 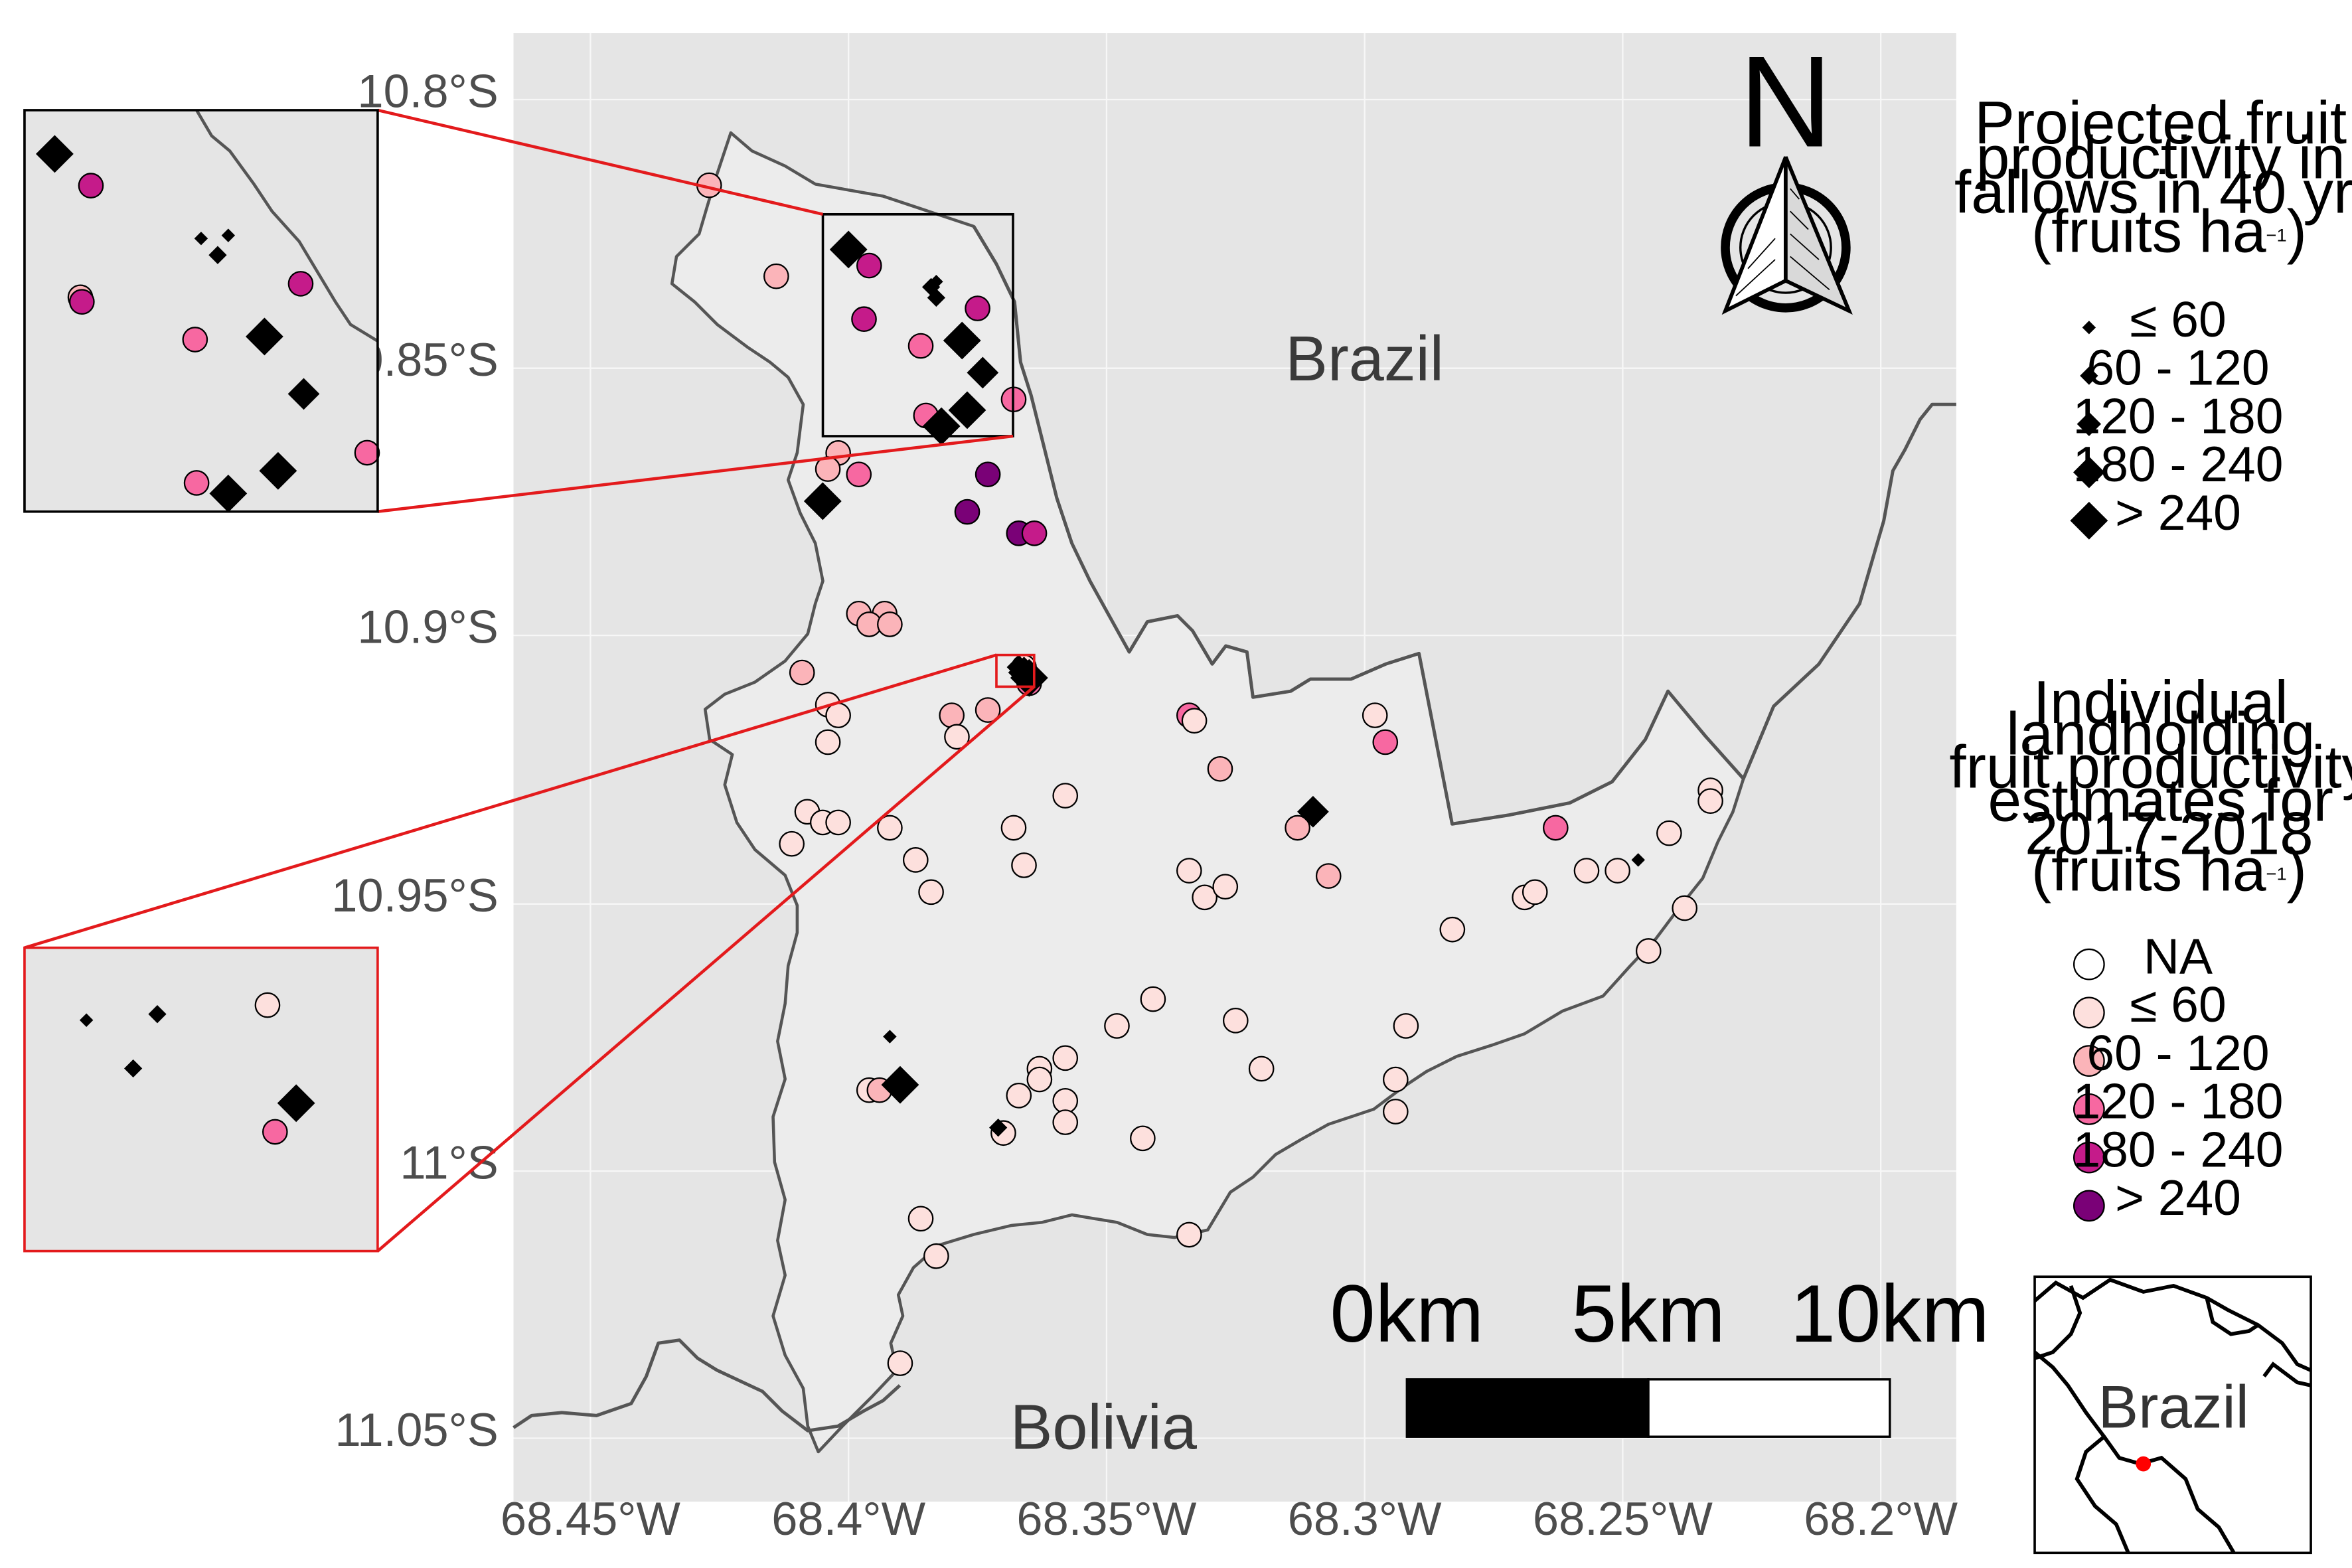 I want to click on inset-lower-background, so click(x=201, y=1099).